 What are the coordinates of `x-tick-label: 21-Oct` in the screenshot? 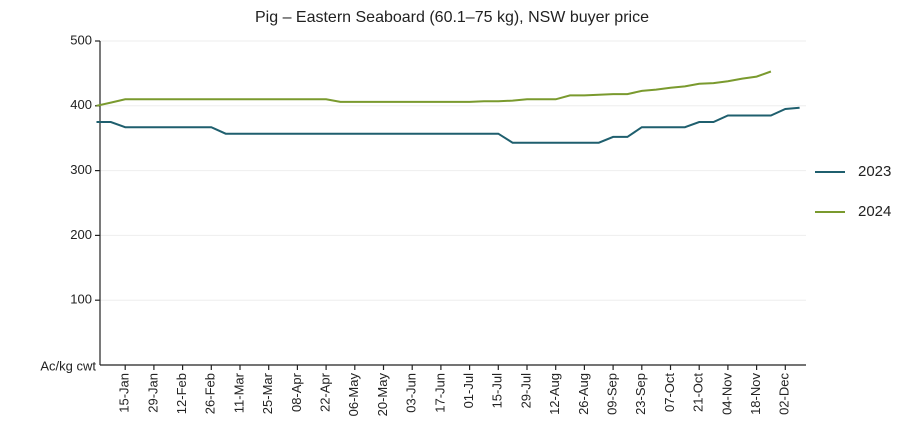 It's located at (698, 392).